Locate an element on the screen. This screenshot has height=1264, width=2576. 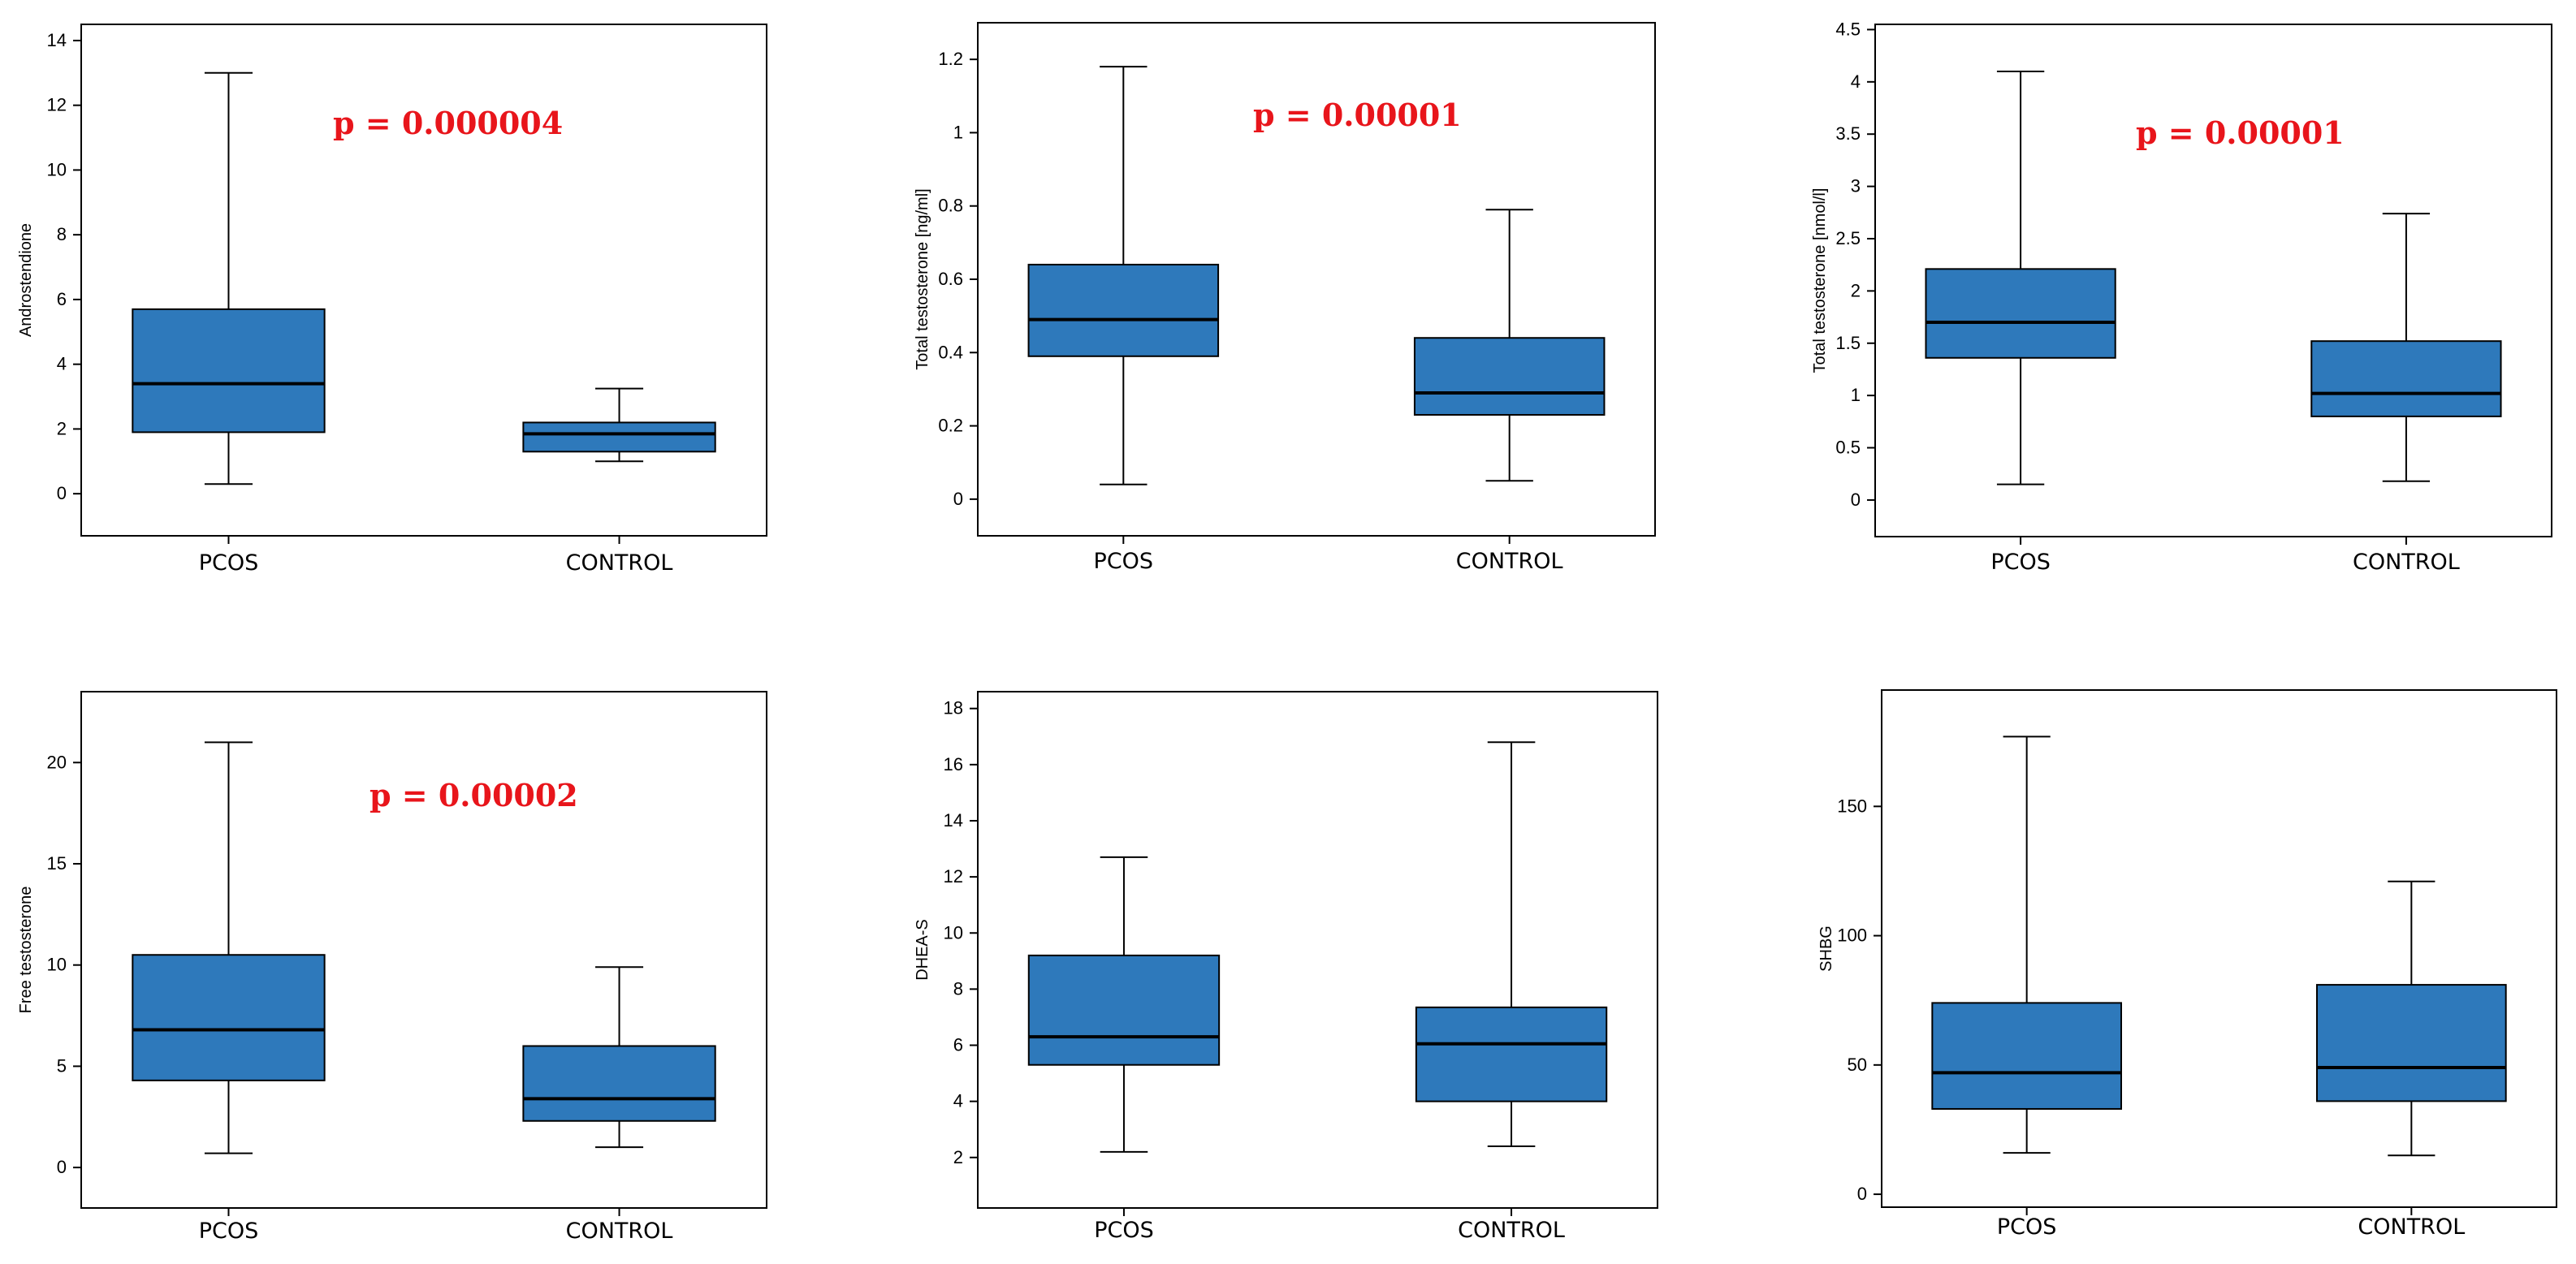
y-tick-label: 18 is located at coordinates (954, 708).